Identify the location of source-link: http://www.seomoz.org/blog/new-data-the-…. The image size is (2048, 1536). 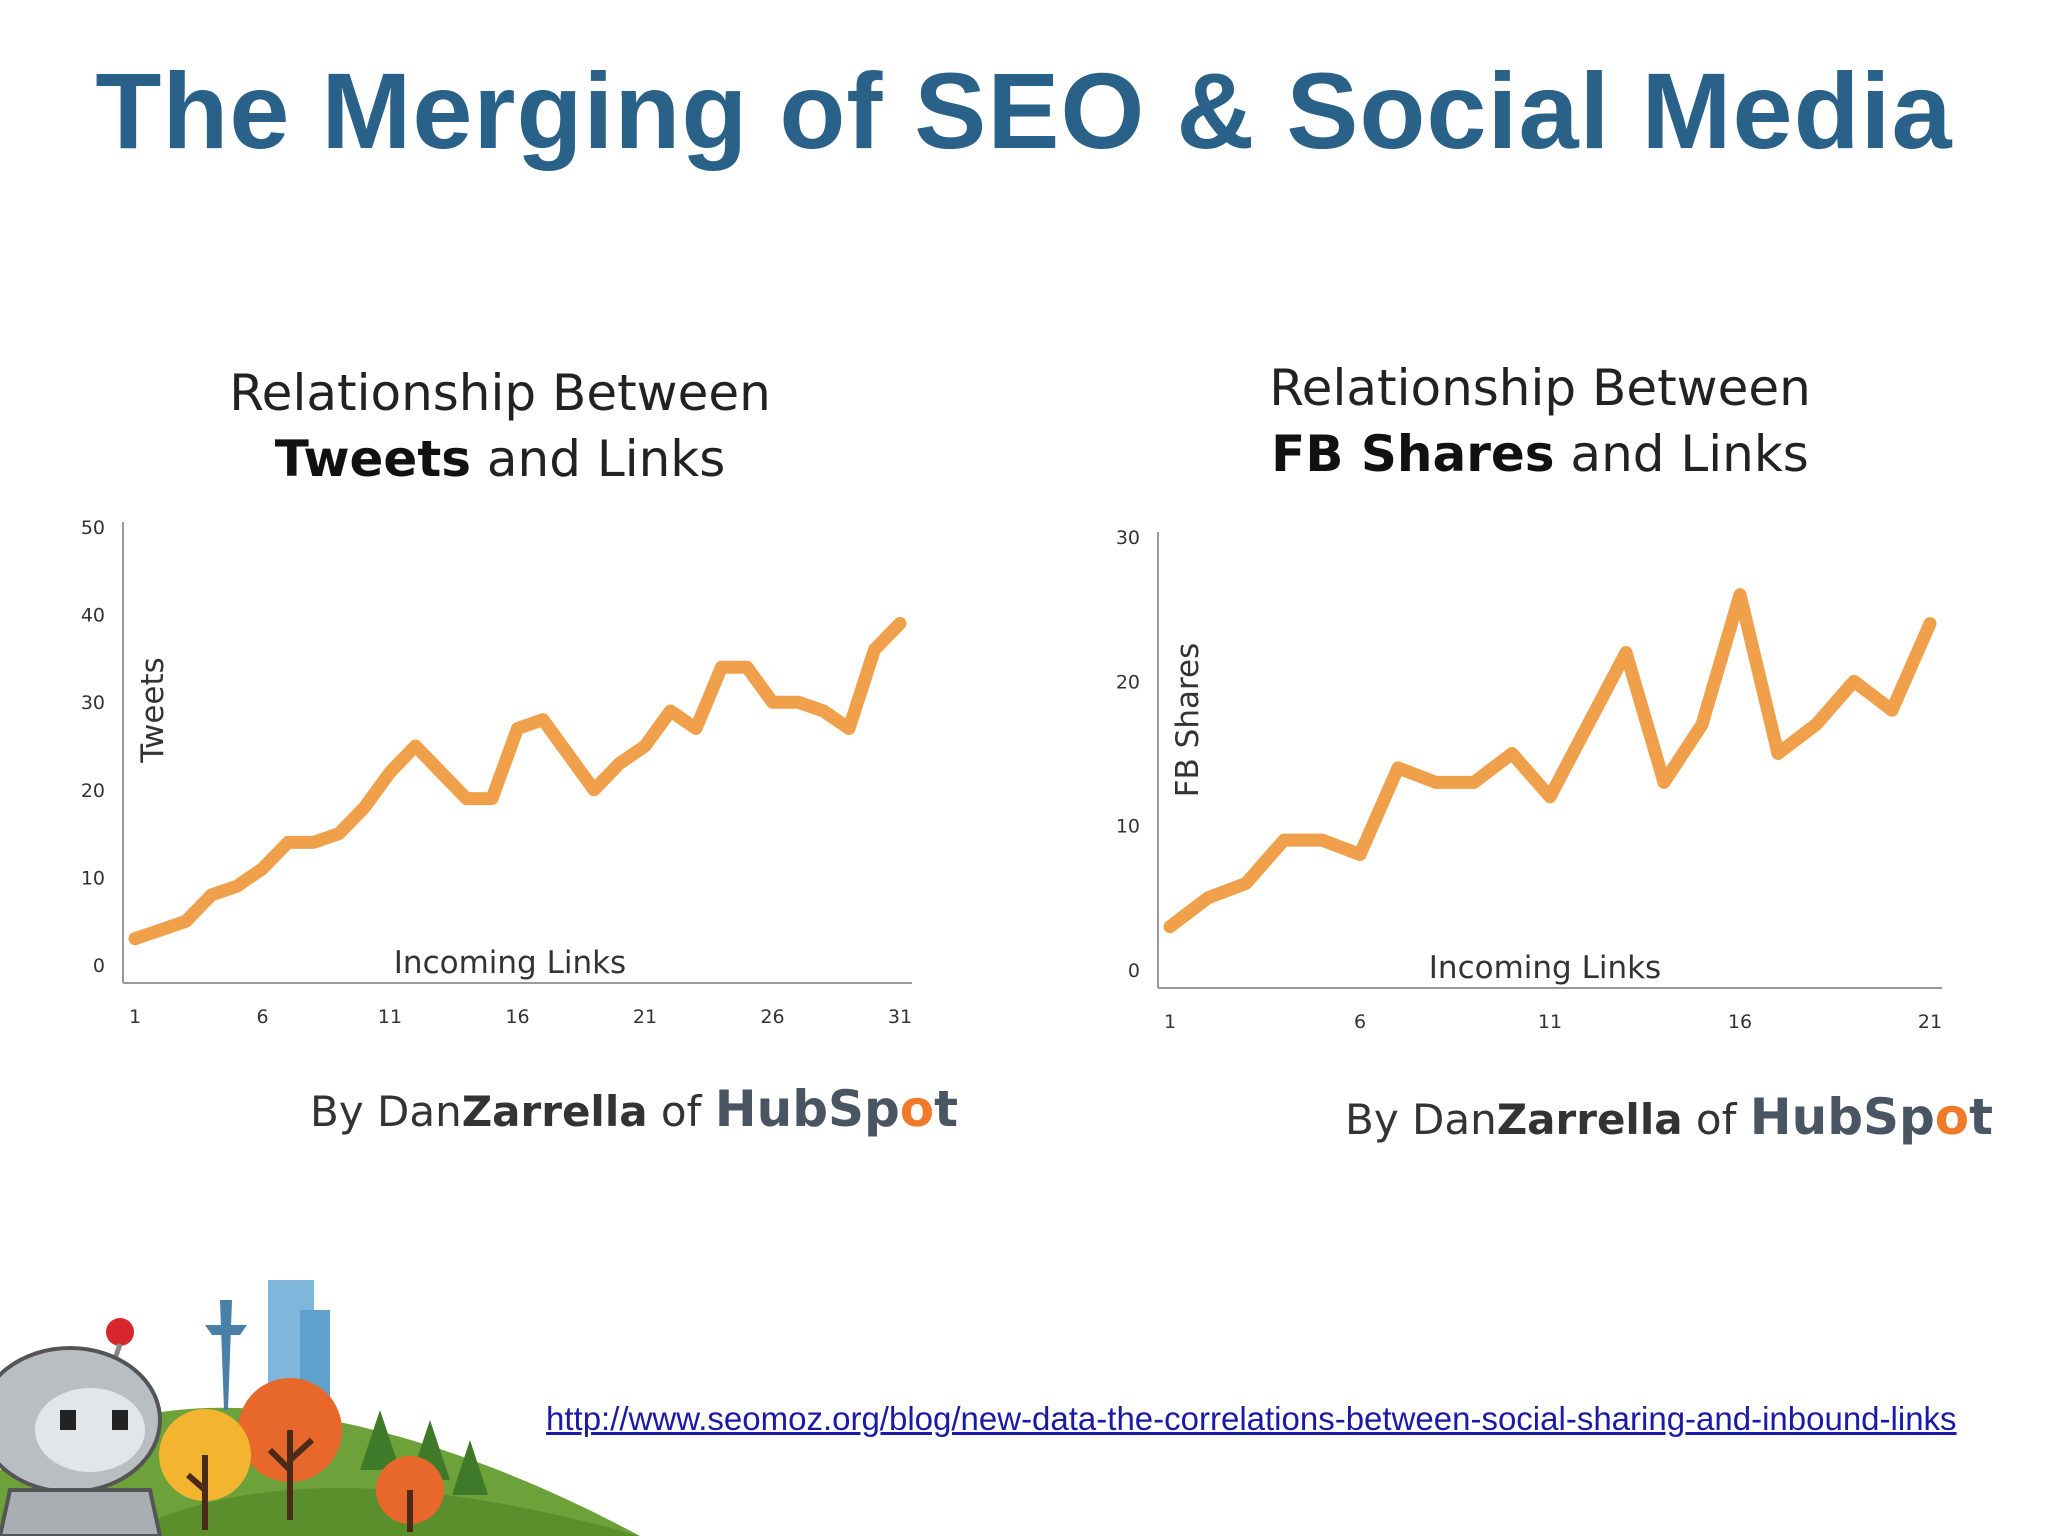
(1251, 1418).